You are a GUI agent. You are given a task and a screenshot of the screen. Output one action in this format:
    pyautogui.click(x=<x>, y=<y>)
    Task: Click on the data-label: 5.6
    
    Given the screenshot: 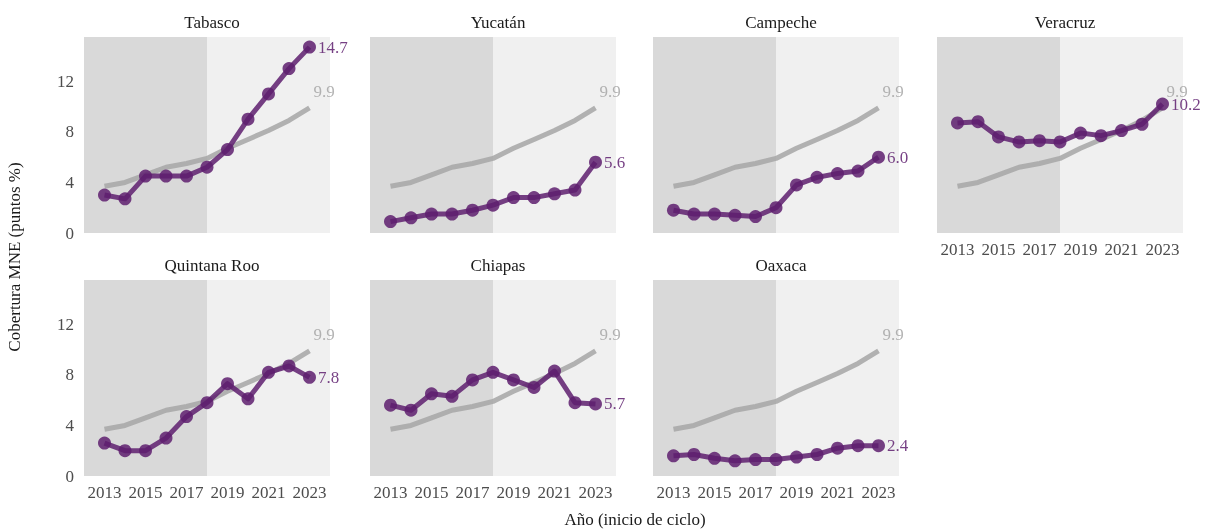 What is the action you would take?
    pyautogui.click(x=615, y=162)
    